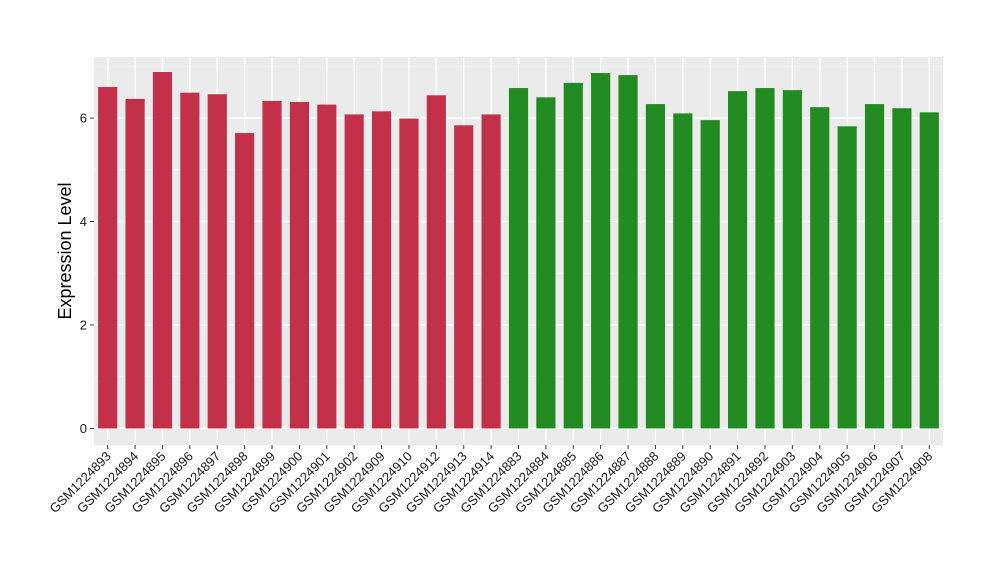 This screenshot has height=580, width=1000. What do you see at coordinates (83, 221) in the screenshot?
I see `y-tick-label: 4` at bounding box center [83, 221].